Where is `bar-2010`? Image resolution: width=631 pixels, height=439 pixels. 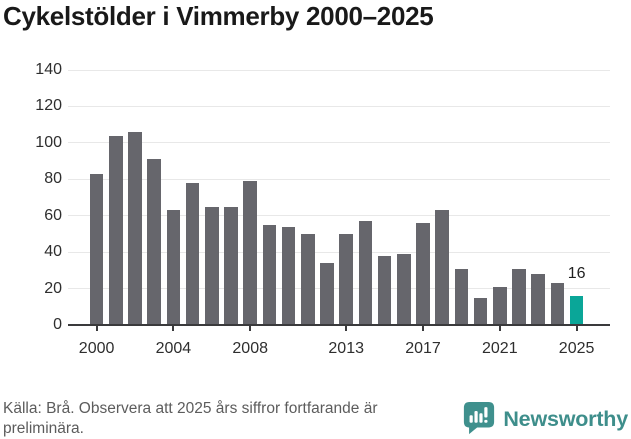 bar-2010 is located at coordinates (288, 275).